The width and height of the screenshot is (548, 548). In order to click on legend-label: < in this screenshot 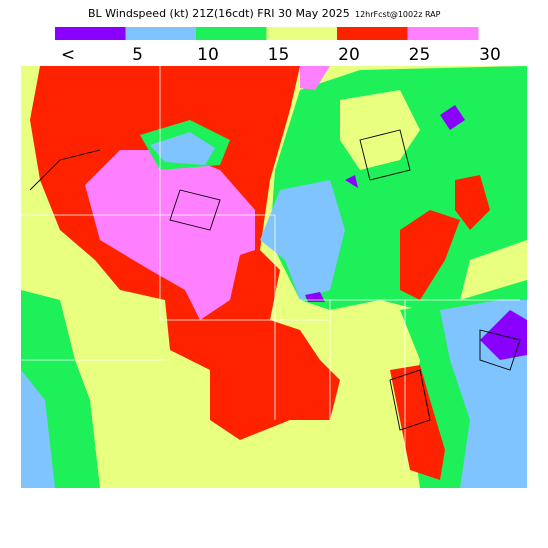, I will do `click(68, 55)`.